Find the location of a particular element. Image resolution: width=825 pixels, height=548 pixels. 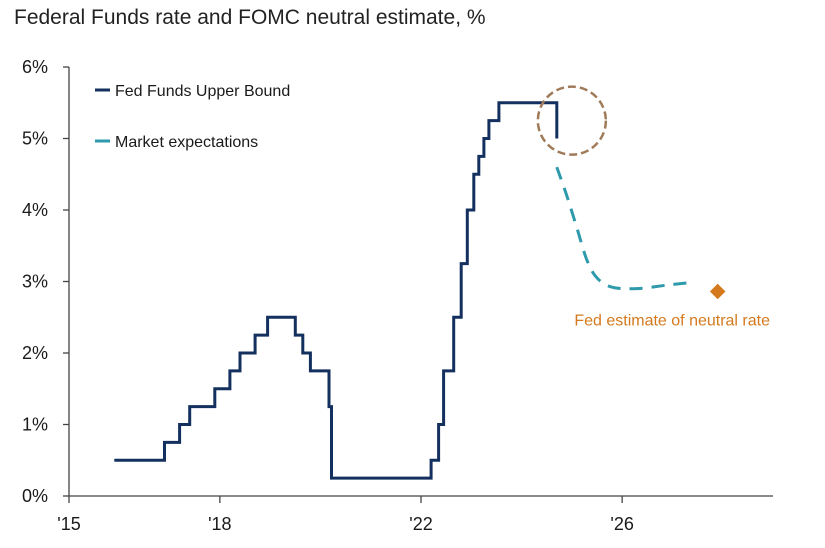

y-tick-label: 6% is located at coordinates (35, 67).